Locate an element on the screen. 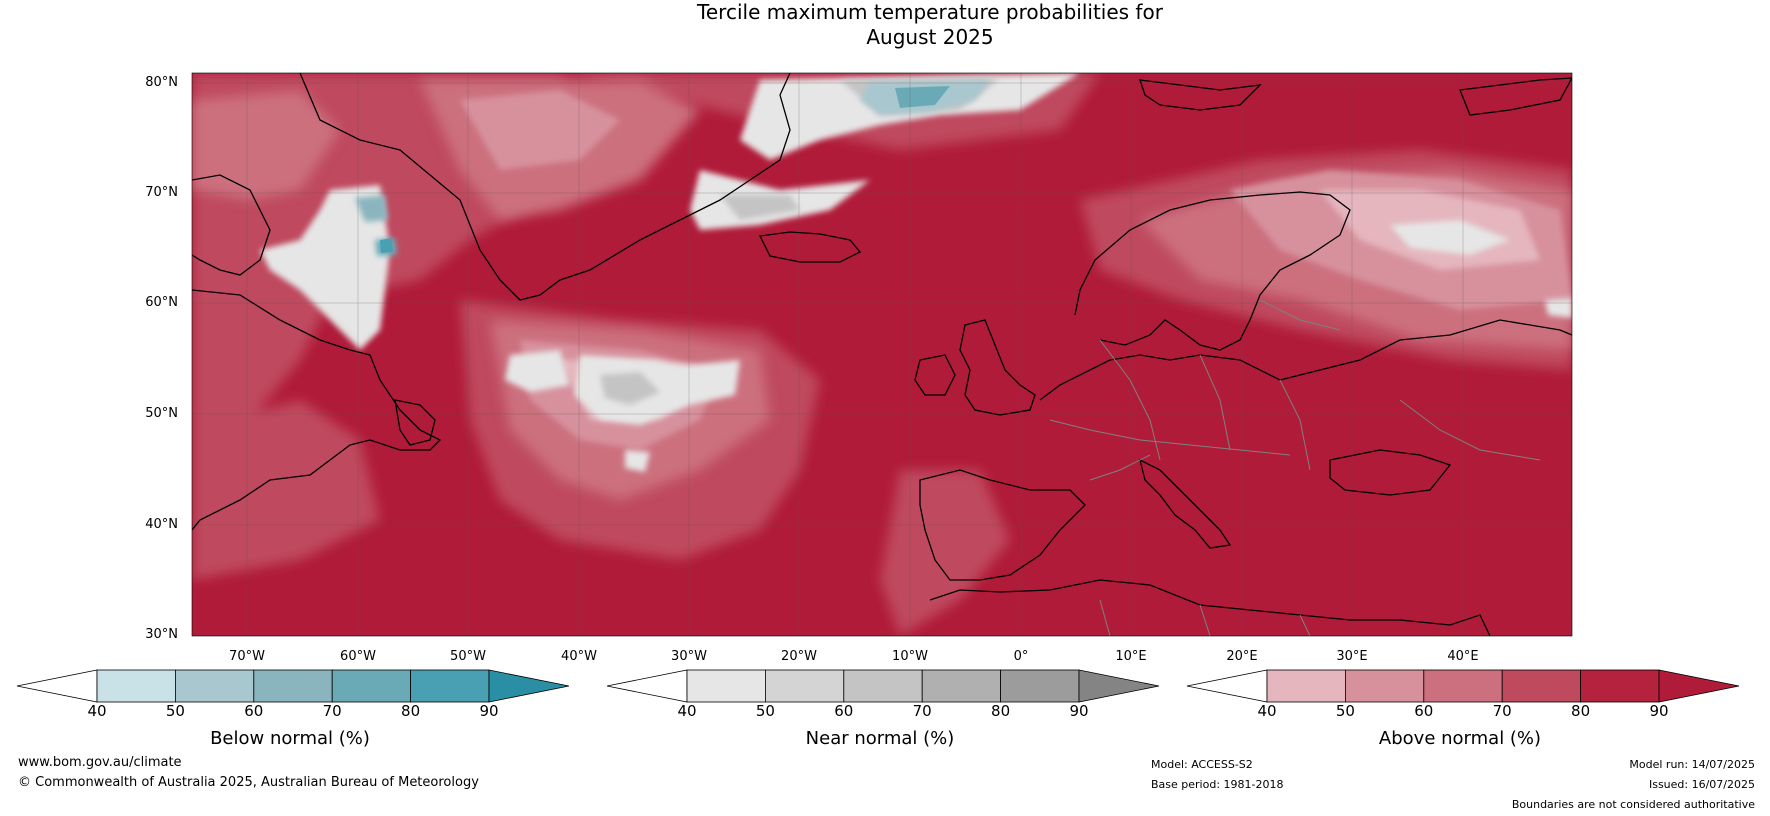 This screenshot has width=1770, height=816. colorbar-below-tick-0: 40 is located at coordinates (97, 711).